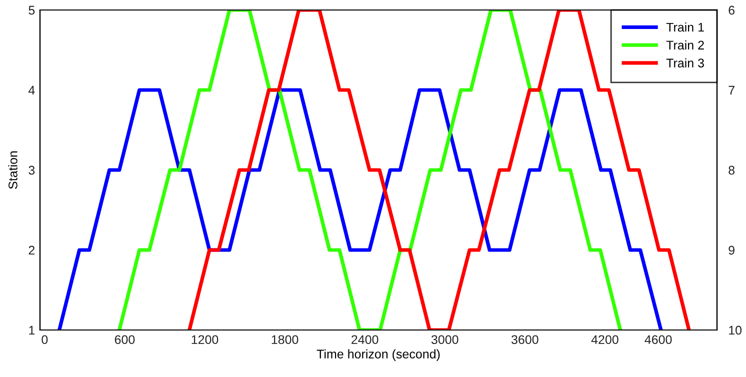  Describe the element at coordinates (658, 339) in the screenshot. I see `x-tick-label: 4600` at that location.